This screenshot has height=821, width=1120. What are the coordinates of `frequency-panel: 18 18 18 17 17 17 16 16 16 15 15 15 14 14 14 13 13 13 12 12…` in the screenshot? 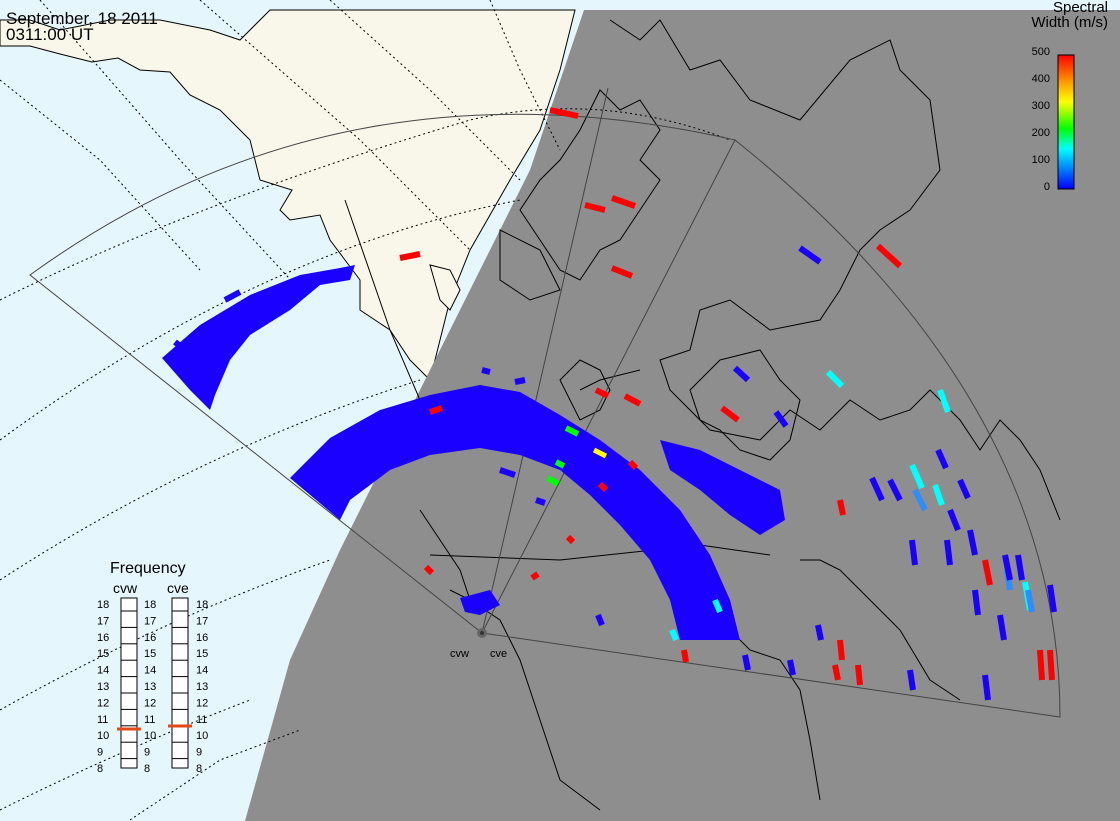 It's located at (152, 686).